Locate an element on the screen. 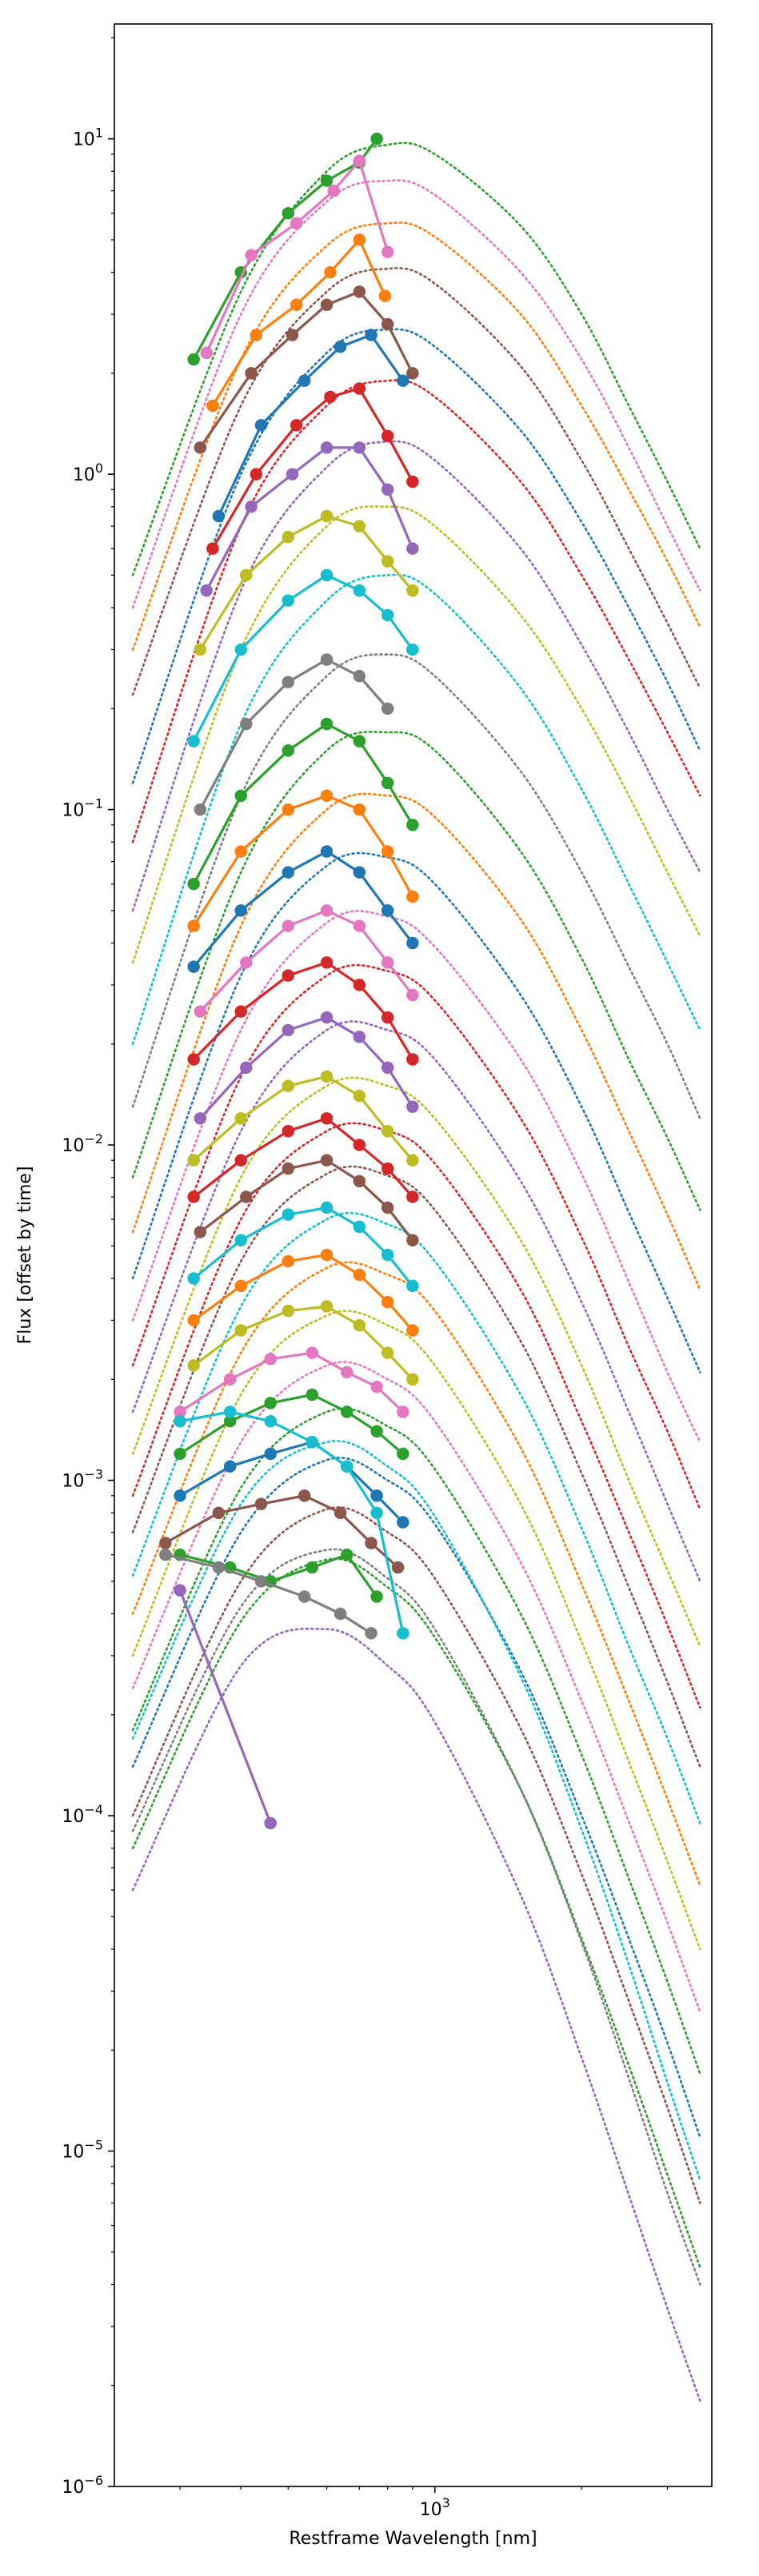 The image size is (759, 2576). y-tick-label: 10¹ is located at coordinates (88, 138).